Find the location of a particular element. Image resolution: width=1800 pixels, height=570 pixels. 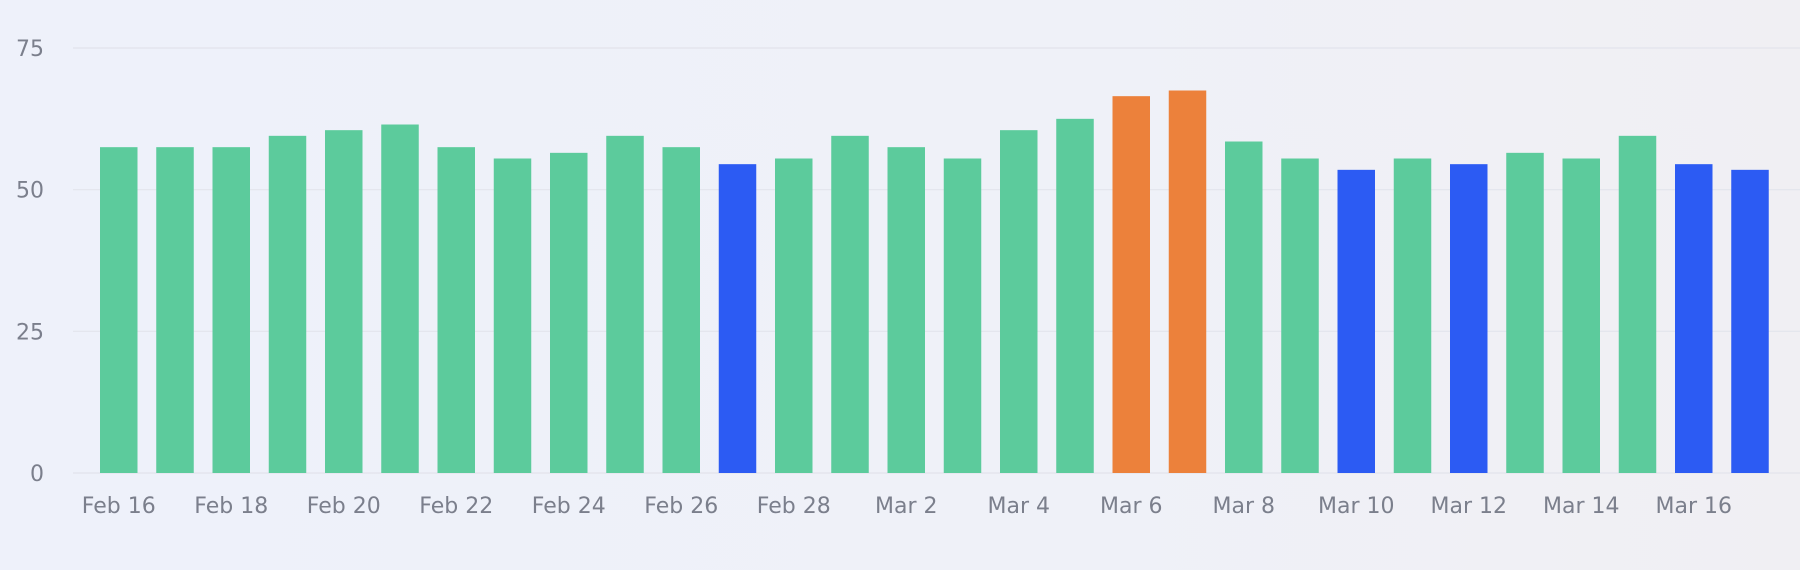

x-tick-label: Feb 28 is located at coordinates (794, 506).